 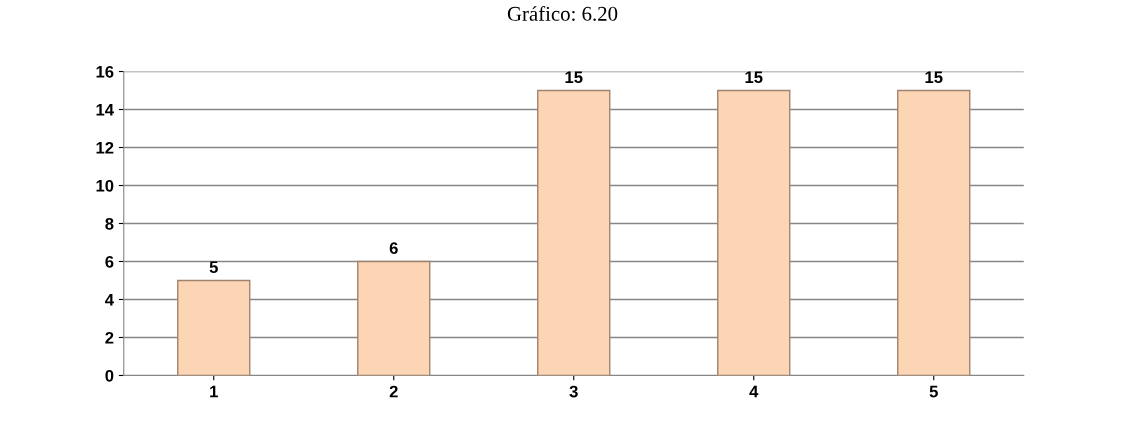 I want to click on x-tick-label: 2, so click(x=393, y=391).